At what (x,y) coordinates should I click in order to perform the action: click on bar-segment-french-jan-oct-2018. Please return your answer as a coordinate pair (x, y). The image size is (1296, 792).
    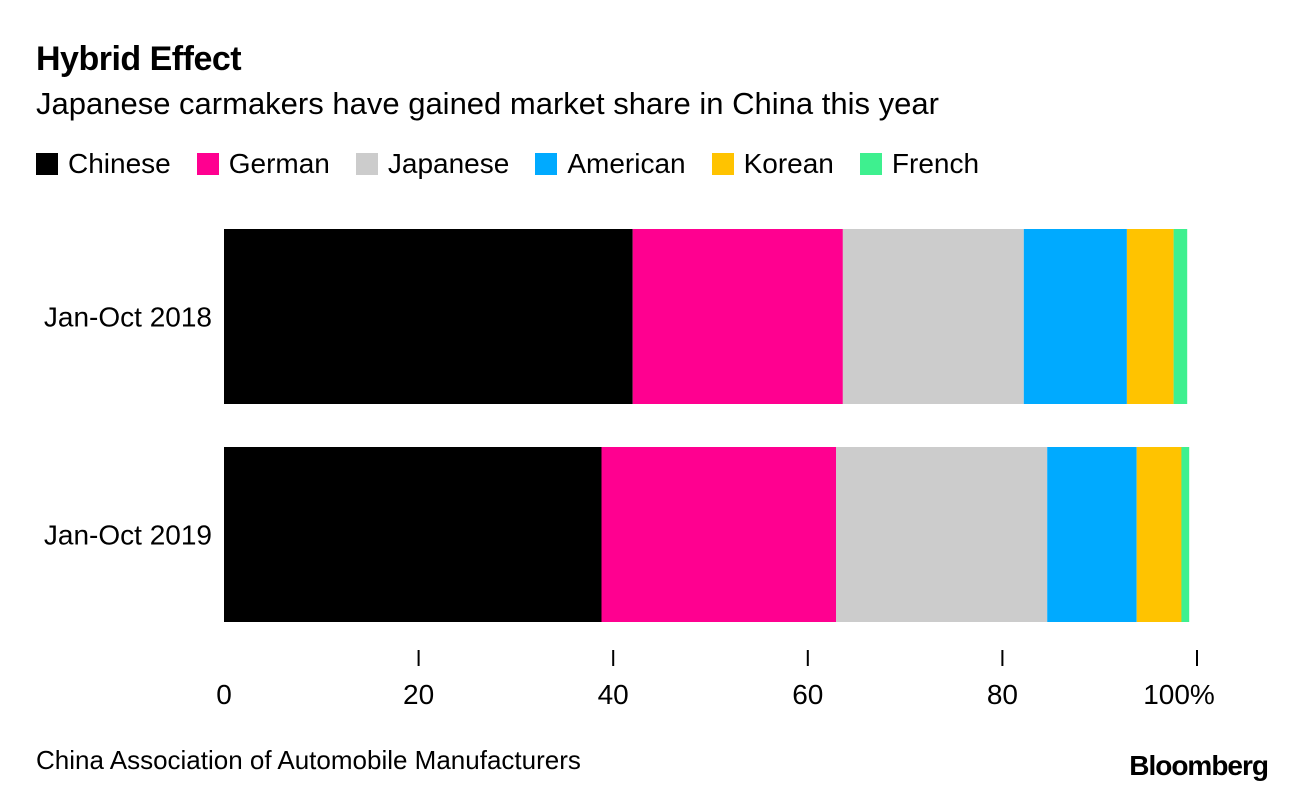
    Looking at the image, I should click on (1180, 316).